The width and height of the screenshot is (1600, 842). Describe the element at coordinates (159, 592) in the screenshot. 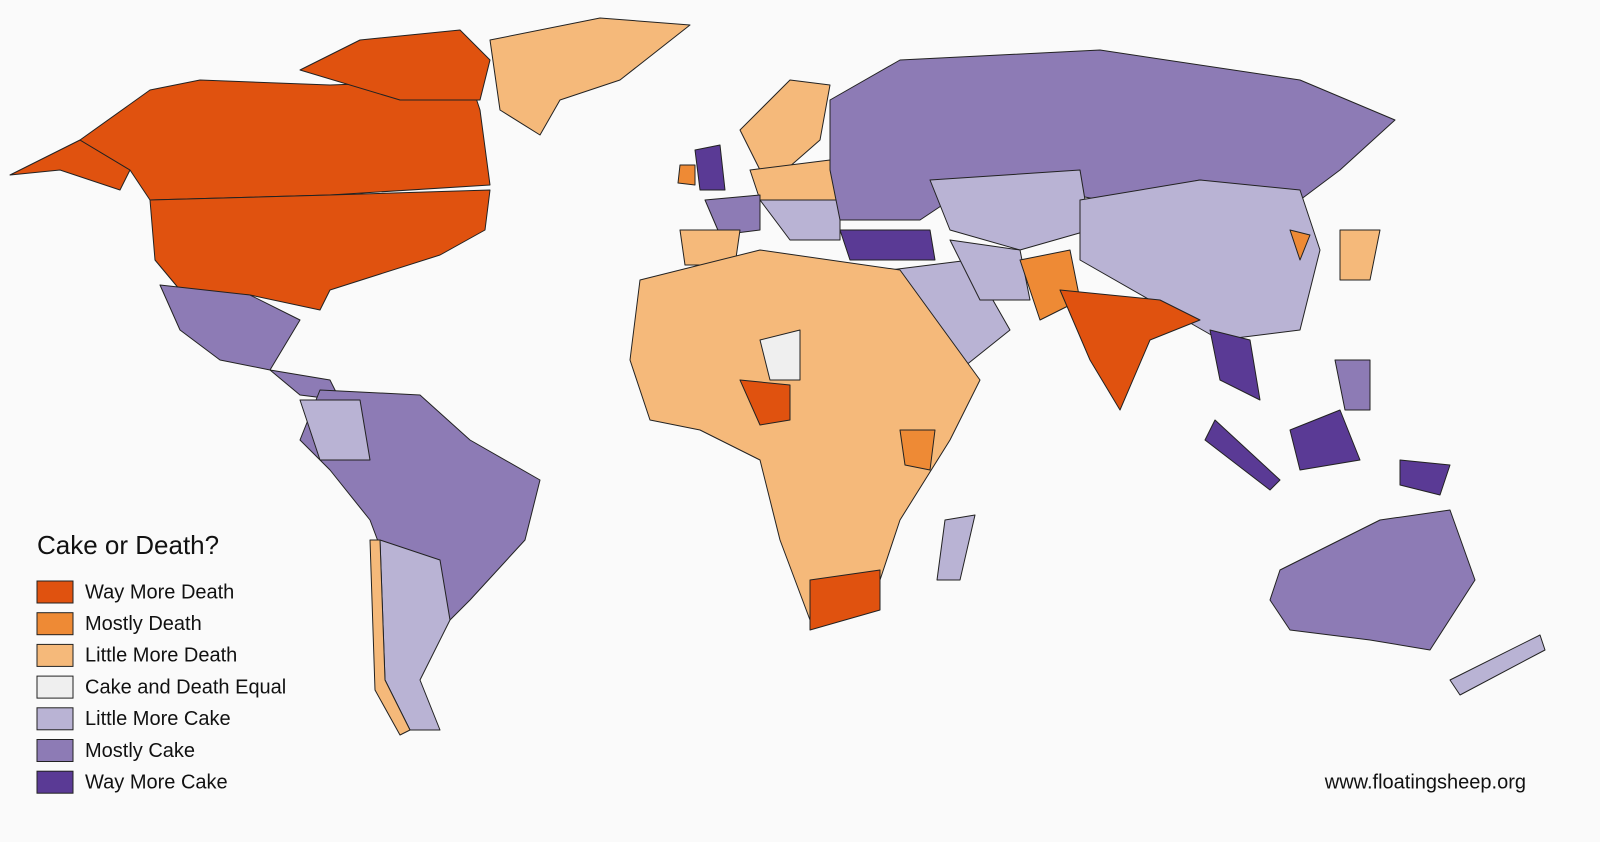

I see `legend-label: Way More Death` at that location.